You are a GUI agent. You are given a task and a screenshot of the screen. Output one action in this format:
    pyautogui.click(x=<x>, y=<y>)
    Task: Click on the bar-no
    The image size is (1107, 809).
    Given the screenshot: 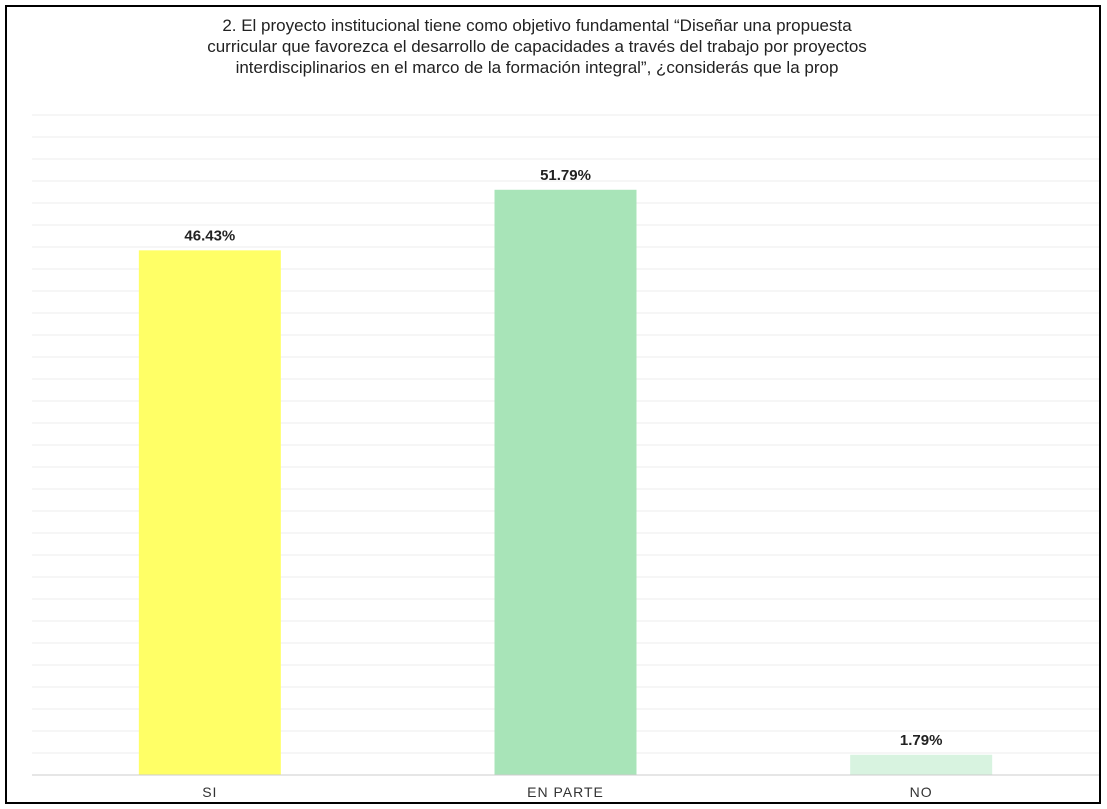 What is the action you would take?
    pyautogui.click(x=921, y=764)
    